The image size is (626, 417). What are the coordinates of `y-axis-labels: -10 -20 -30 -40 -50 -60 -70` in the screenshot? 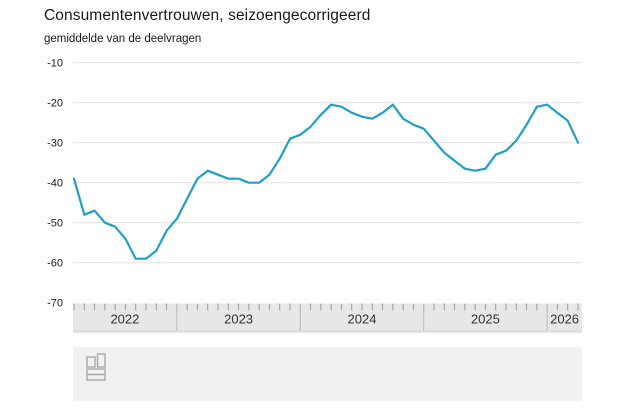 It's located at (55, 184).